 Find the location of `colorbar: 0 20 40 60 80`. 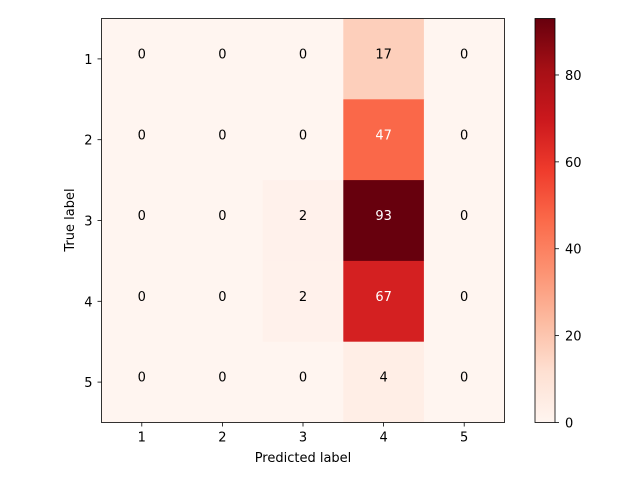

colorbar: 0 20 40 60 80 is located at coordinates (558, 225).